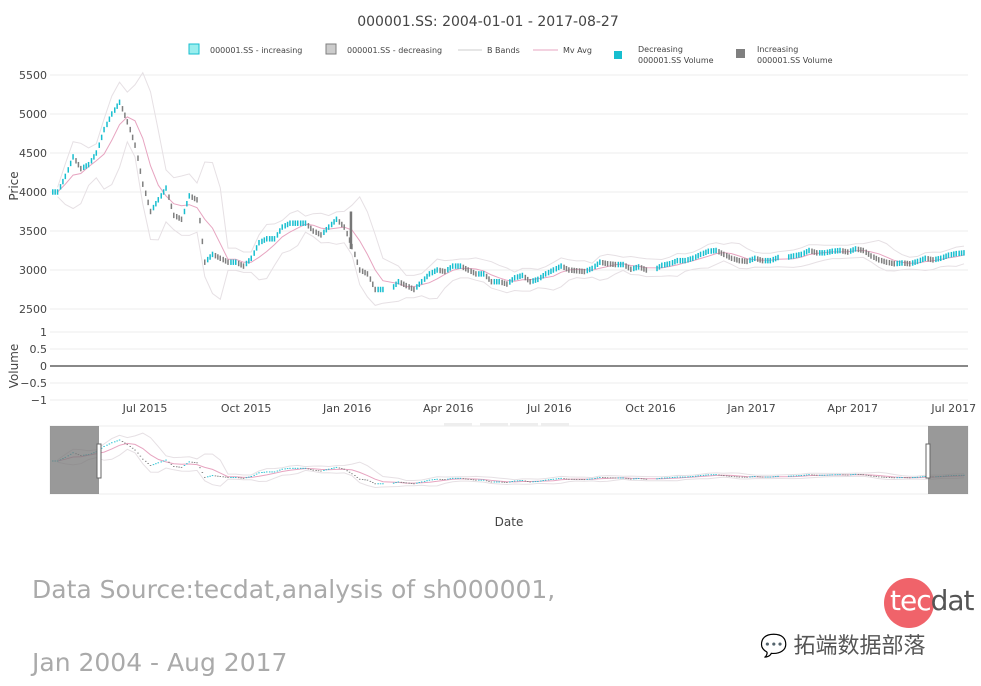  I want to click on legend-label: B Bands, so click(503, 50).